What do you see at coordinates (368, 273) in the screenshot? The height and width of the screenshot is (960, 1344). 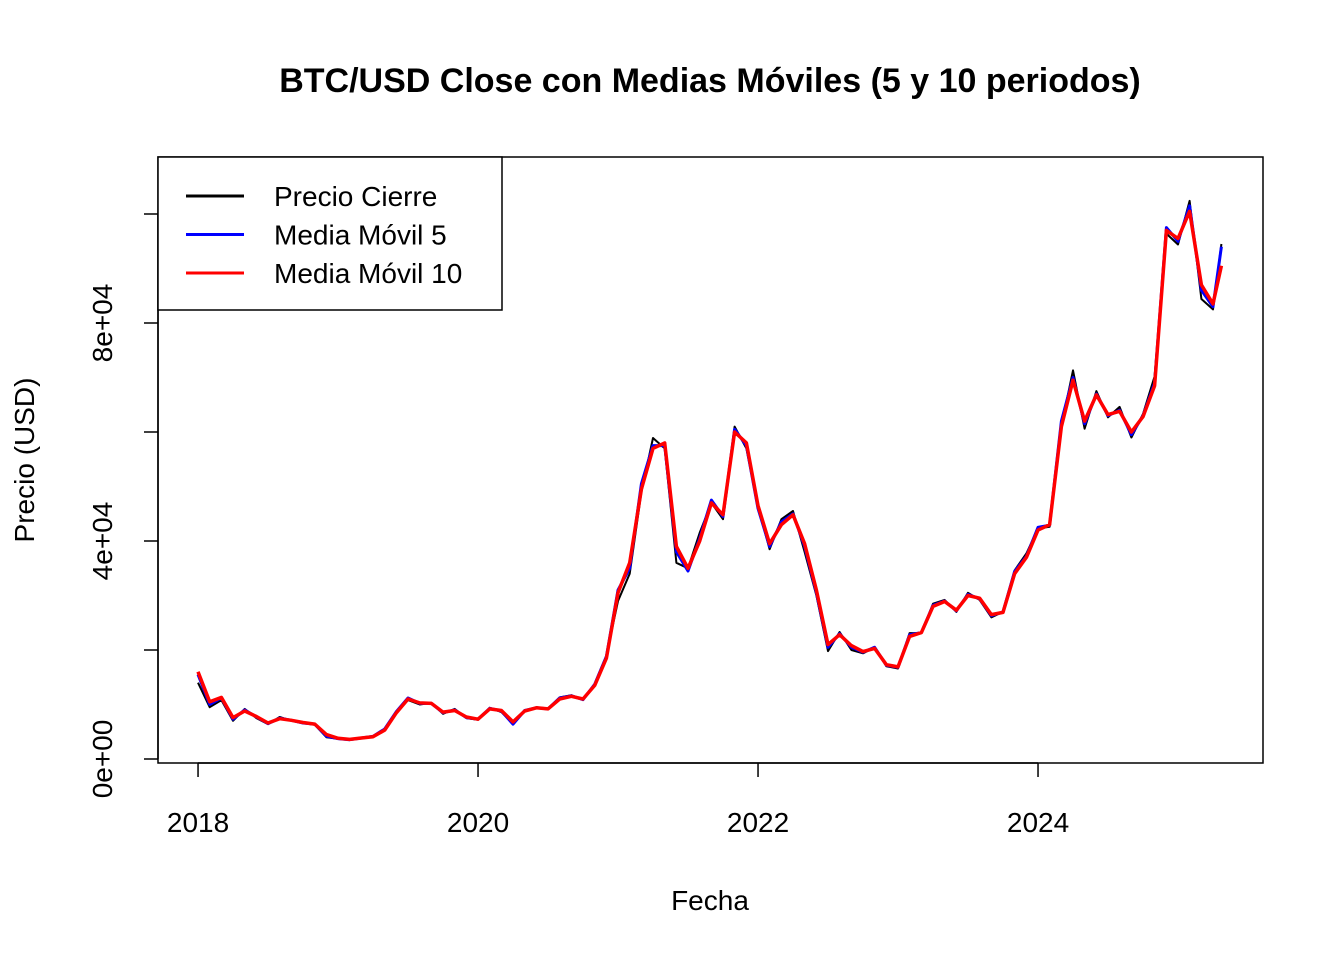 I see `legend-label: Media Móvil 10` at bounding box center [368, 273].